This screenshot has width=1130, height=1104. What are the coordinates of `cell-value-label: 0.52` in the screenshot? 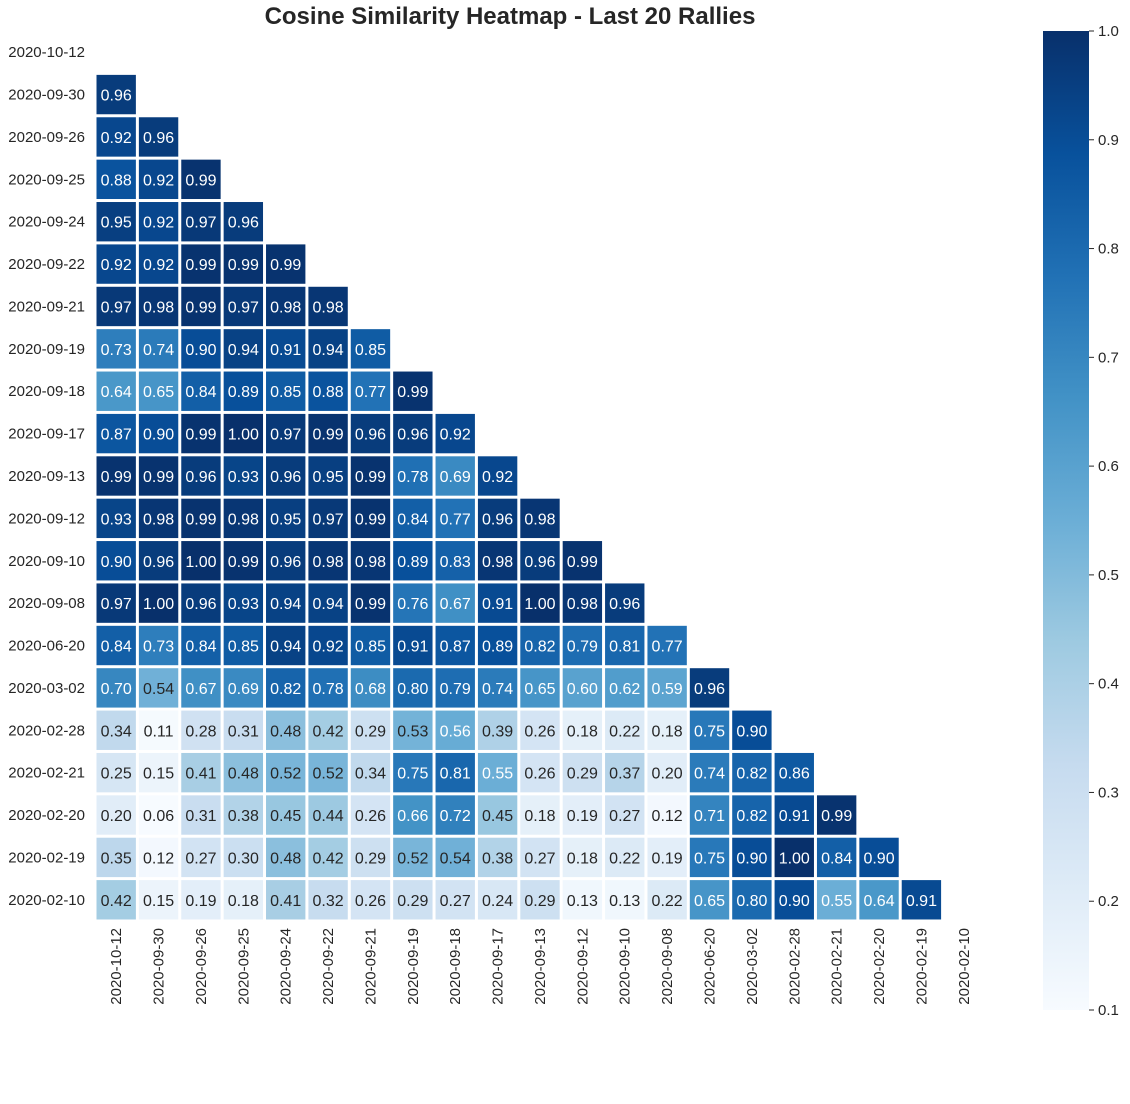 It's located at (285, 774).